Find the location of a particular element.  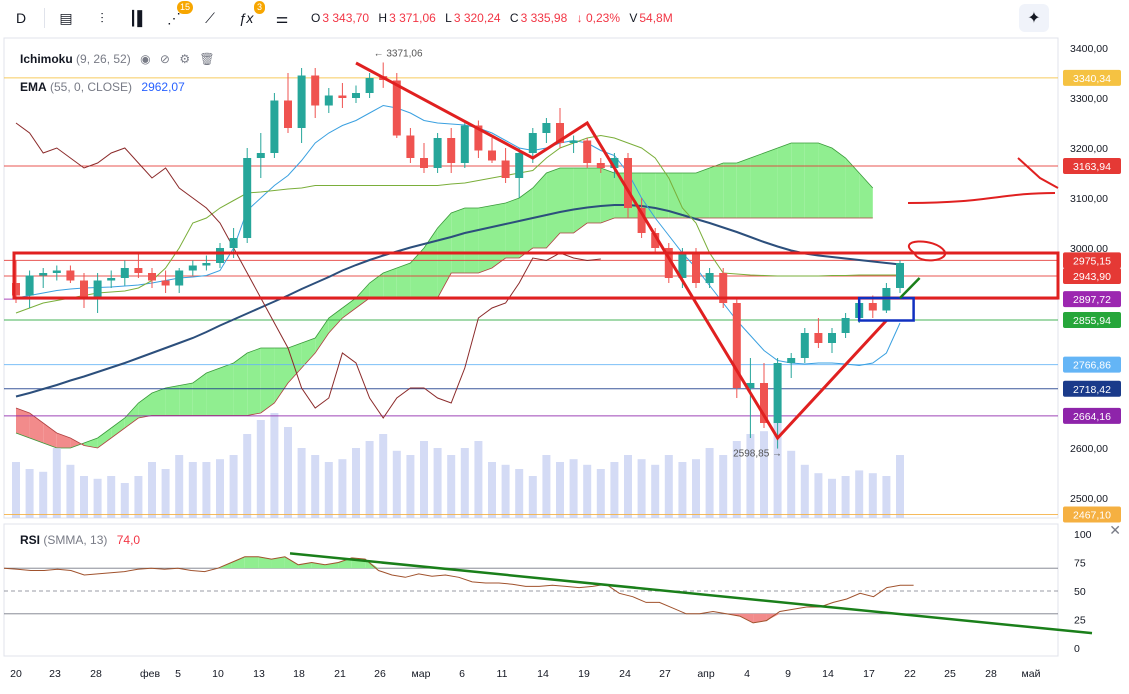

bar-style-icon: ▤ is located at coordinates (66, 17).